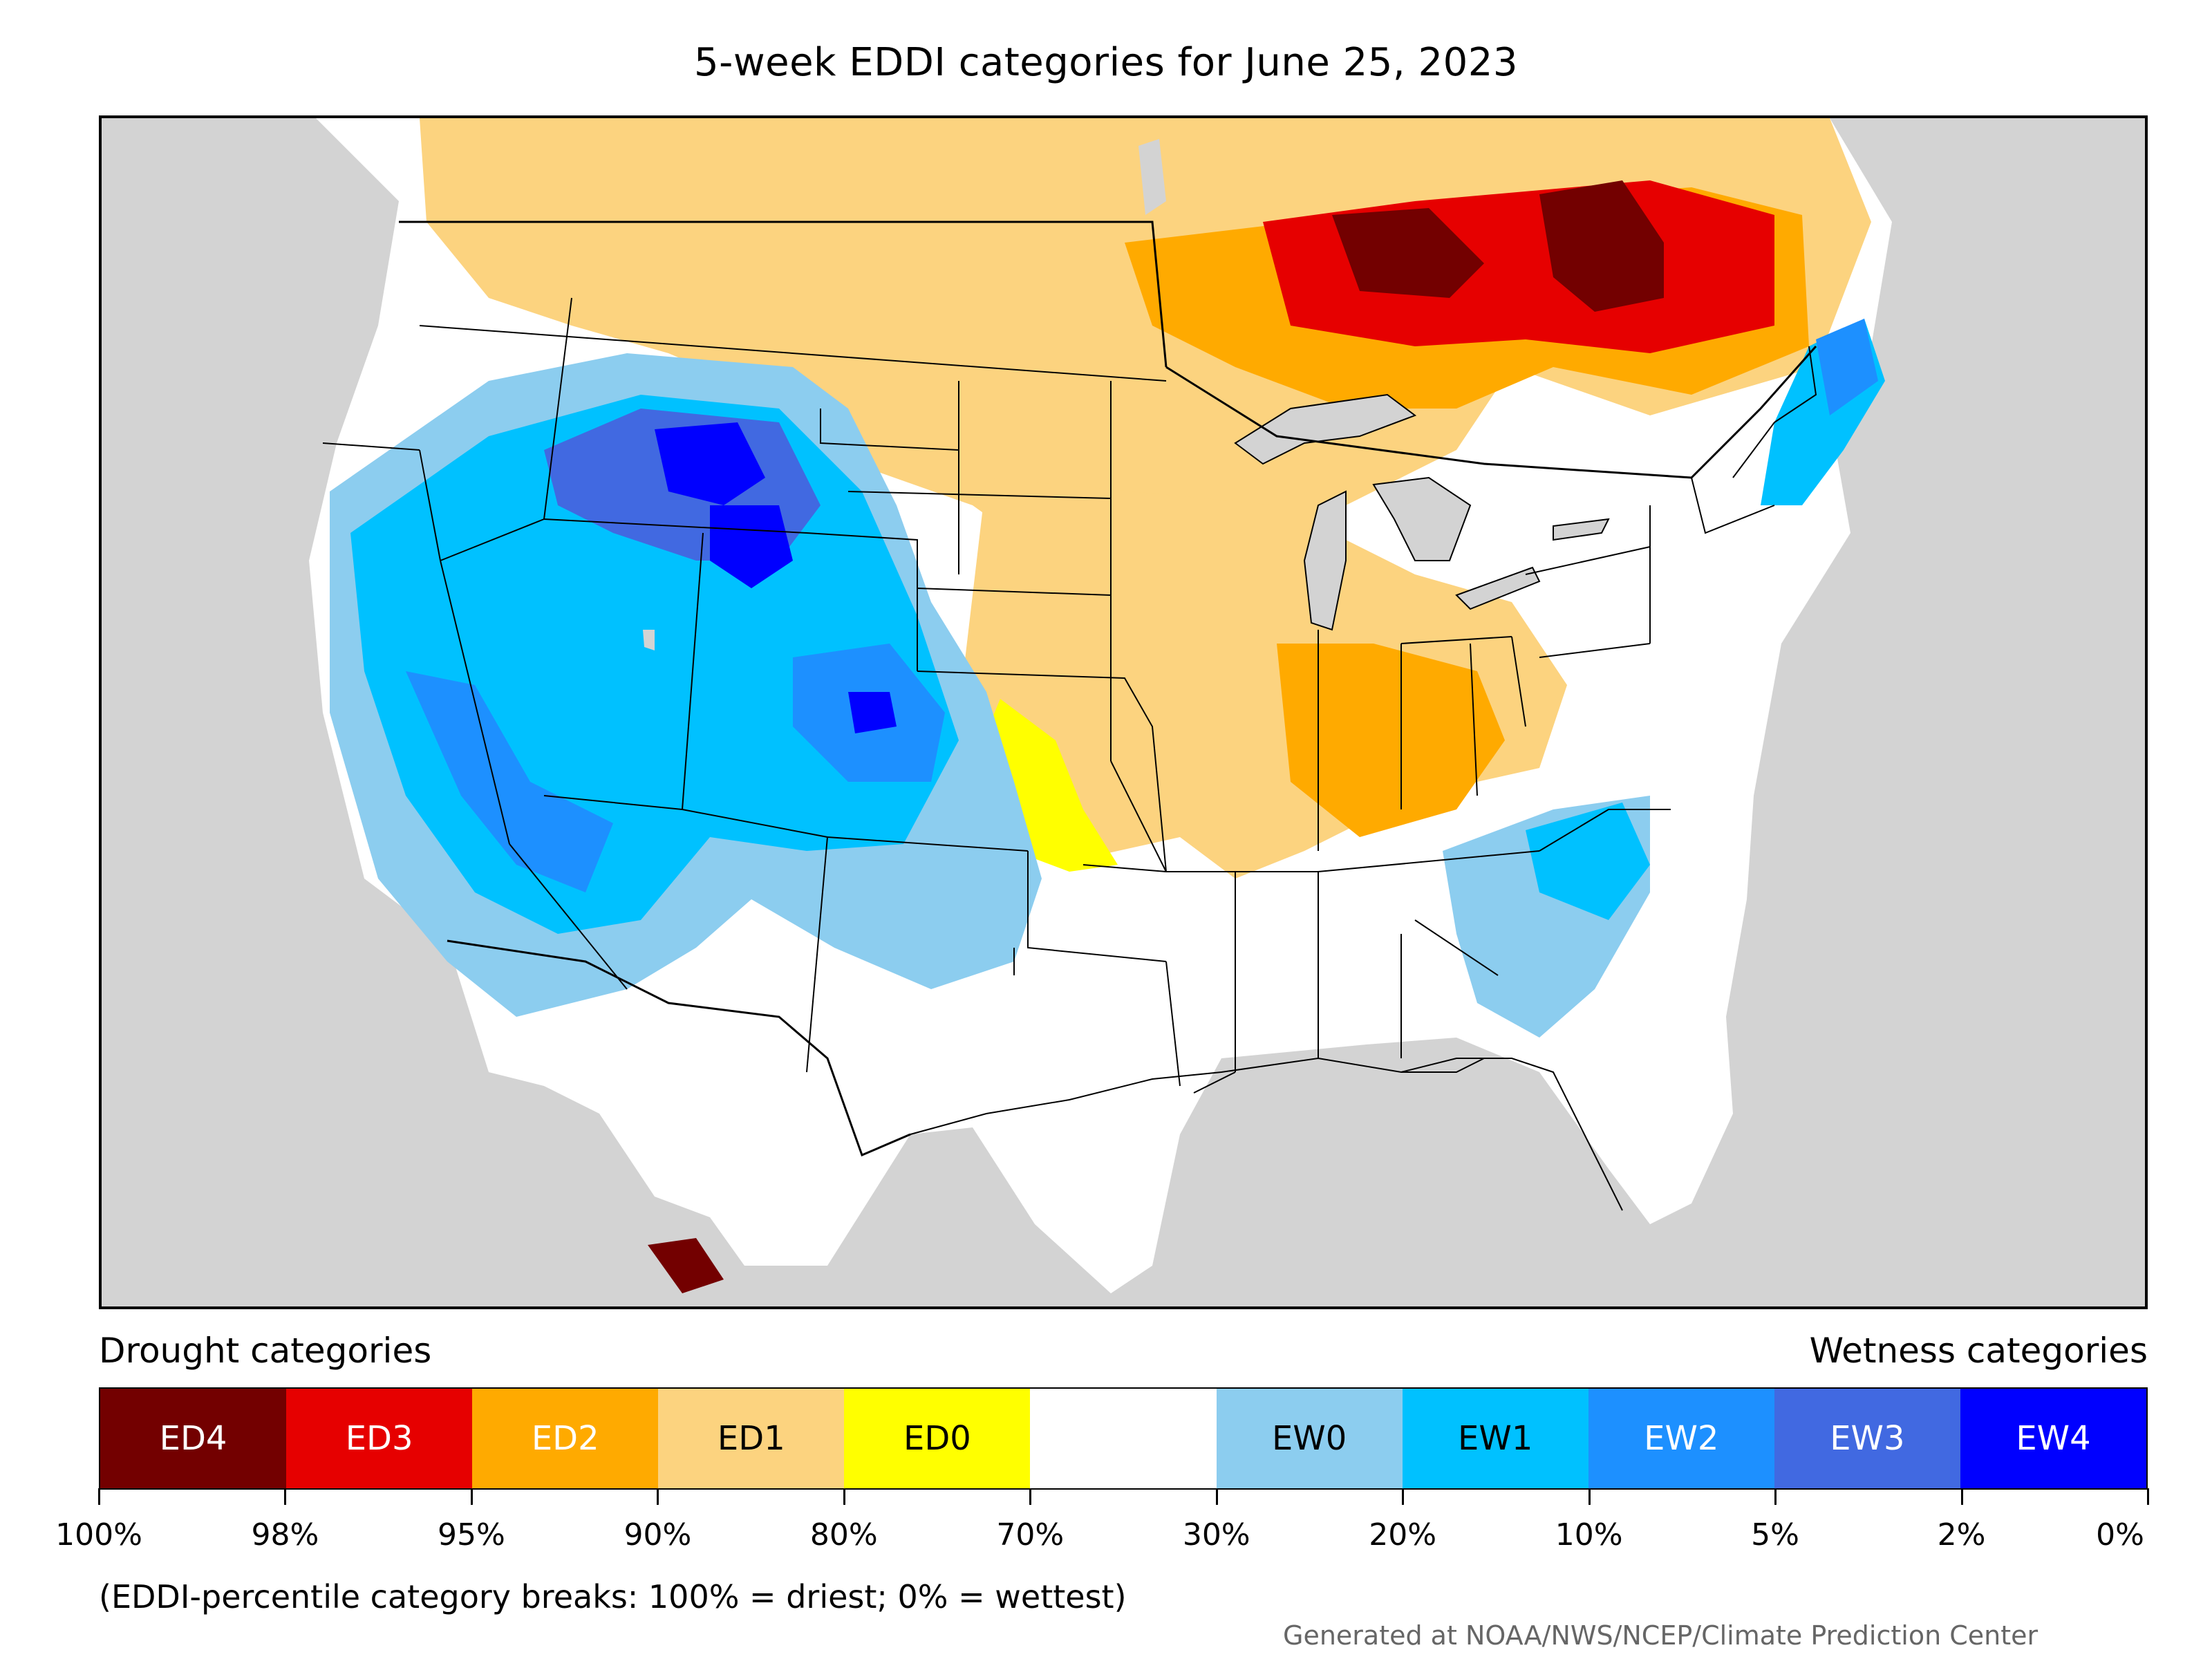 This screenshot has width=2212, height=1659. What do you see at coordinates (1582, 529) in the screenshot?
I see `lake-ontario` at bounding box center [1582, 529].